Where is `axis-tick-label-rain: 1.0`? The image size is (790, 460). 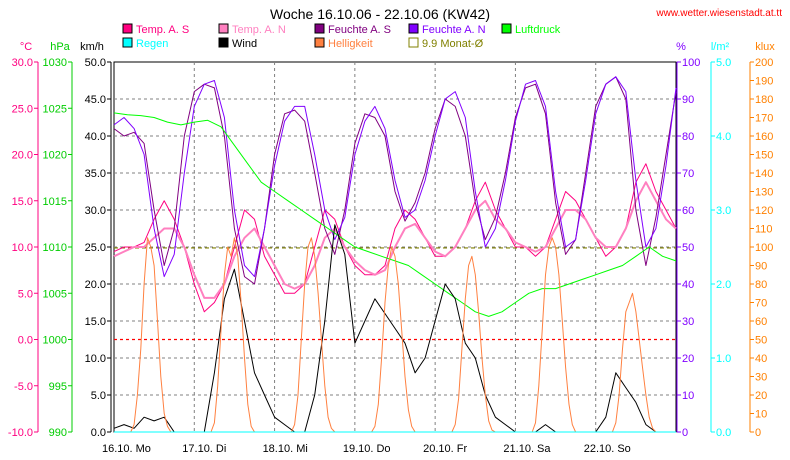
axis-tick-label-rain: 1.0 is located at coordinates (723, 359).